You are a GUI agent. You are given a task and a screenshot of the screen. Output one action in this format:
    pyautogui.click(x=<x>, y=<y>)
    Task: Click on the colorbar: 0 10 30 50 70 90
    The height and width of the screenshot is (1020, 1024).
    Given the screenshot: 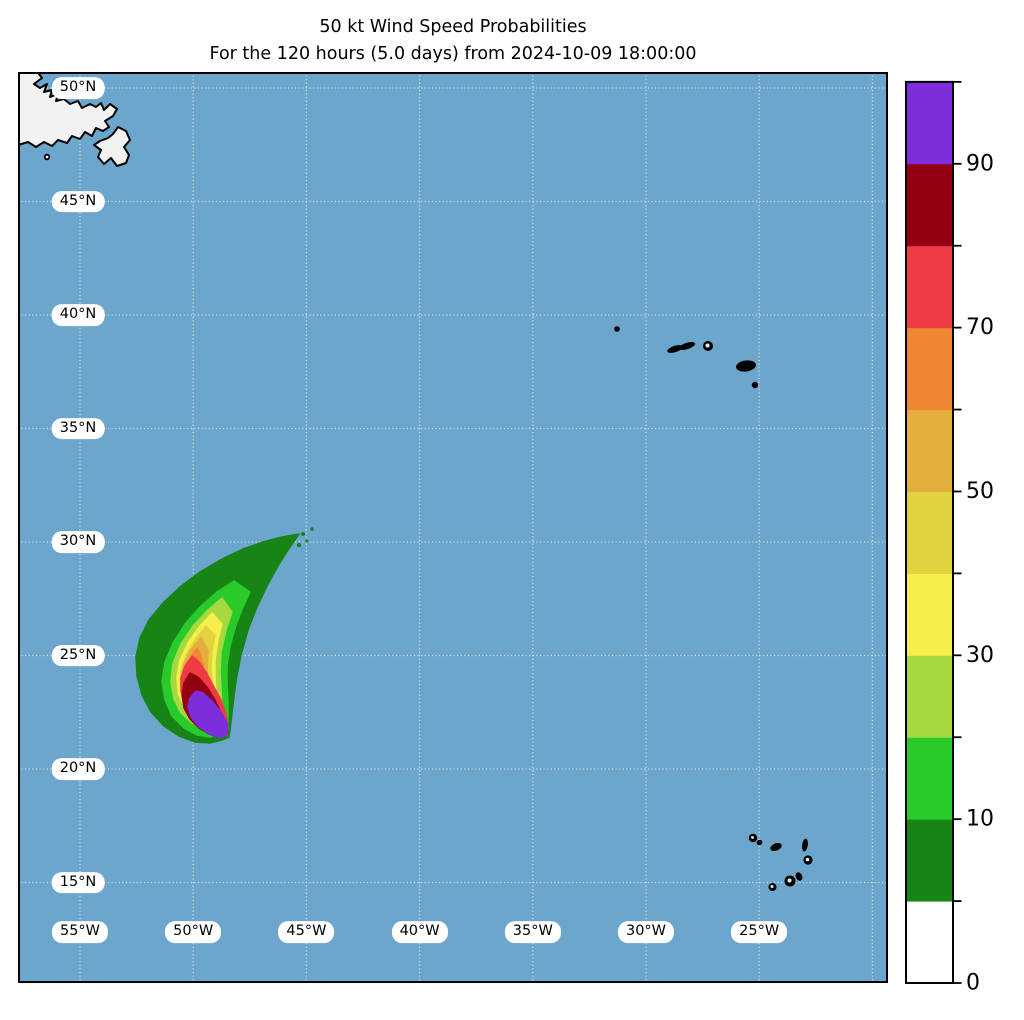 What is the action you would take?
    pyautogui.click(x=949, y=538)
    